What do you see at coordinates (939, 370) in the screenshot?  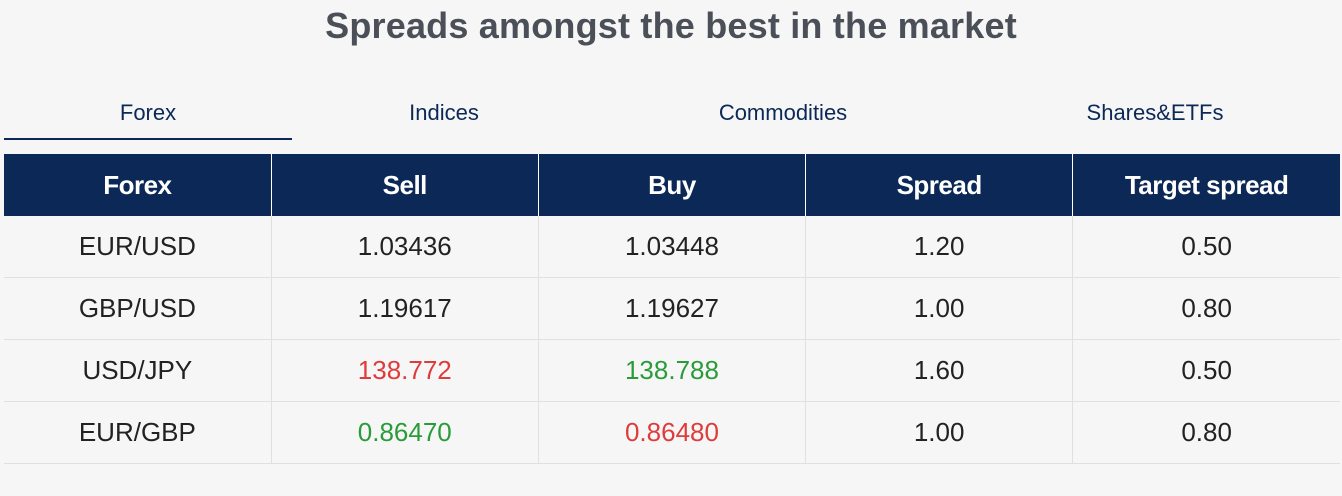 I see `spread-cell: 1.60` at bounding box center [939, 370].